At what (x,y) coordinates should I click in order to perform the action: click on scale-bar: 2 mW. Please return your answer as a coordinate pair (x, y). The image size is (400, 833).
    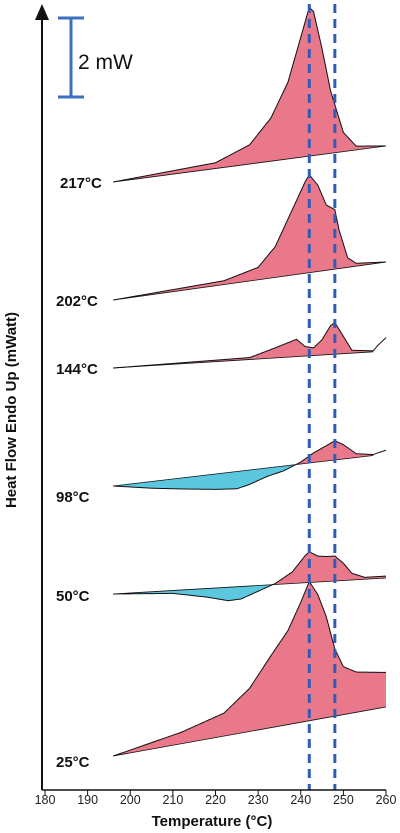
    Looking at the image, I should click on (95, 57).